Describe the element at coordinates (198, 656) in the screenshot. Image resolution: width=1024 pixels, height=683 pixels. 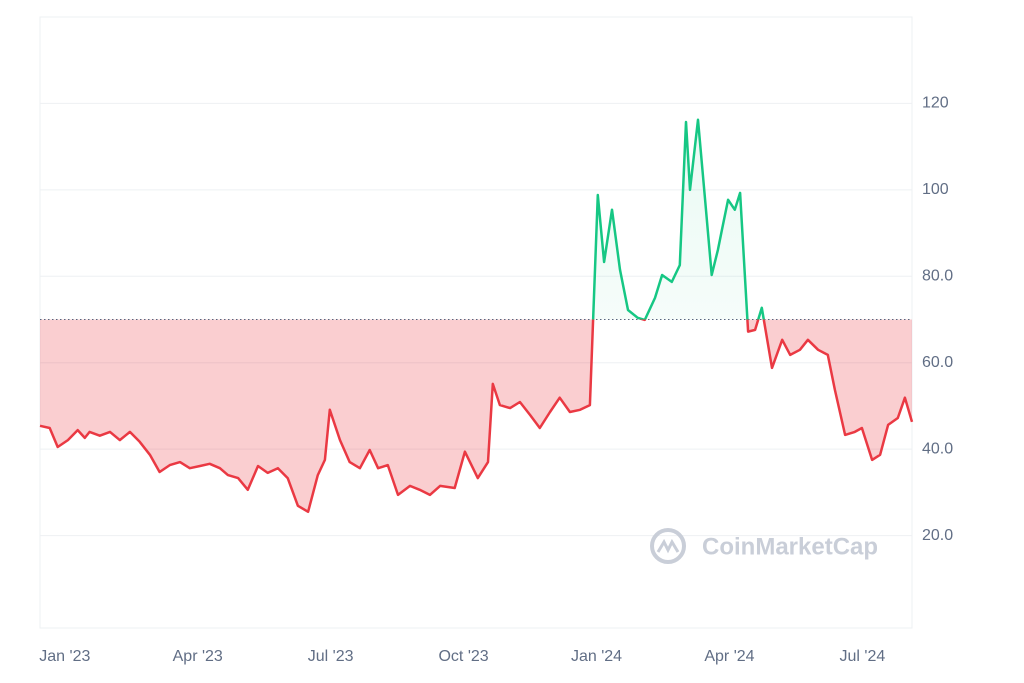
I see `x-tick-label: Apr '23` at that location.